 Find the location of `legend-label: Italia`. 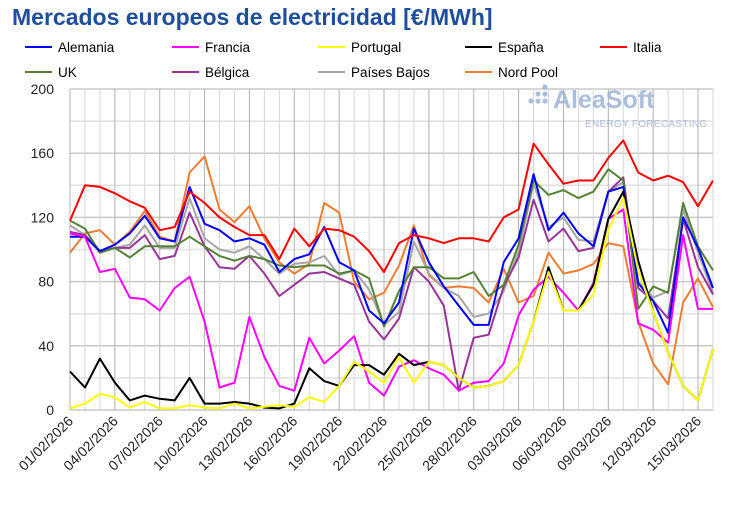

legend-label: Italia is located at coordinates (647, 47).